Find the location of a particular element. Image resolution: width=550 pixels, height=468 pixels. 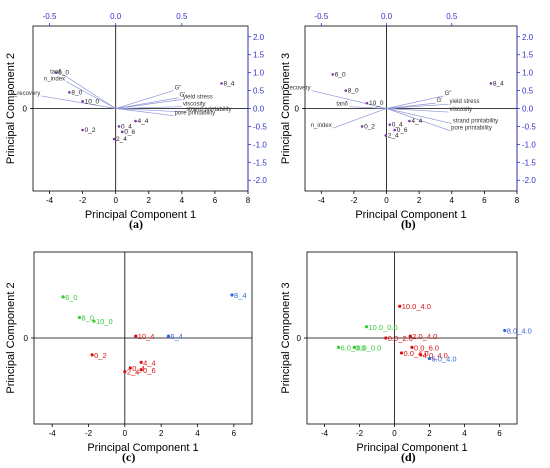

vector-label-tan: tanδ is located at coordinates (342, 105).